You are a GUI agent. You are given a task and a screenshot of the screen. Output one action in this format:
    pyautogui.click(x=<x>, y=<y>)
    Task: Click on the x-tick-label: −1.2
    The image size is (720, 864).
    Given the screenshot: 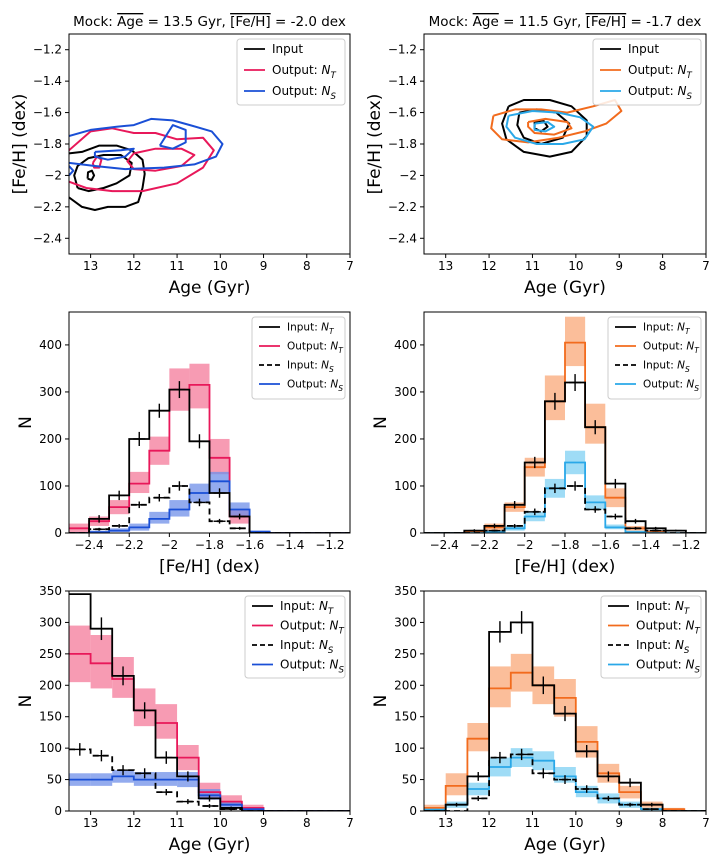 What is the action you would take?
    pyautogui.click(x=685, y=545)
    